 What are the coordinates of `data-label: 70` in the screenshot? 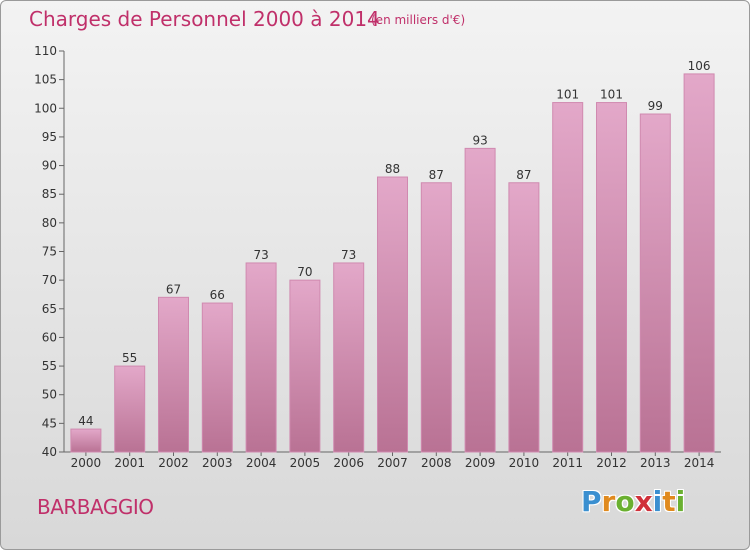 It's located at (304, 272).